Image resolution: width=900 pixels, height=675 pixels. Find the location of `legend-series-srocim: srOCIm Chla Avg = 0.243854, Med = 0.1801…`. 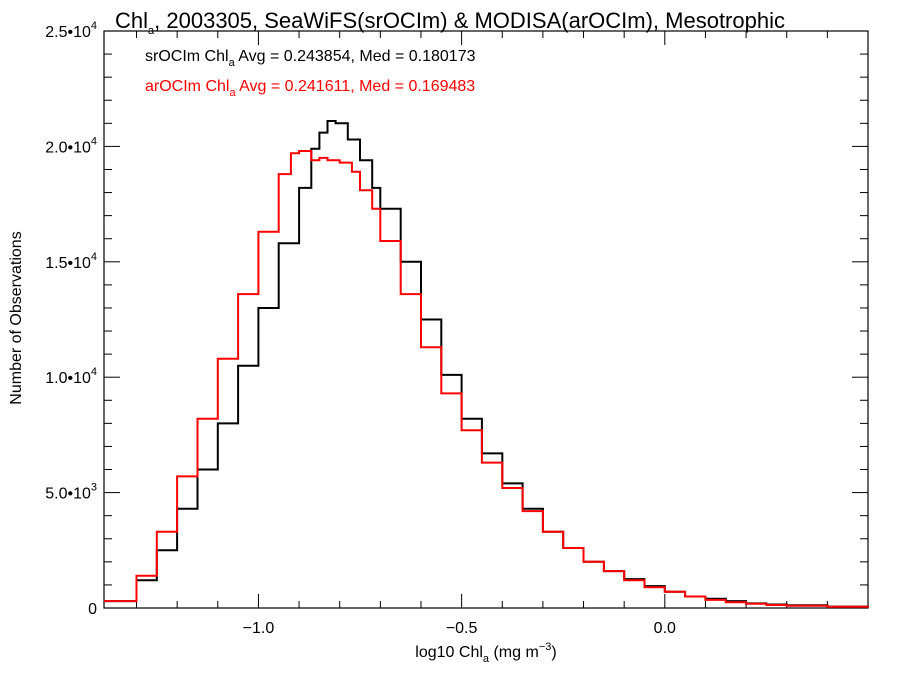

legend-series-srocim: srOCIm Chla Avg = 0.243854, Med = 0.1801… is located at coordinates (310, 58).